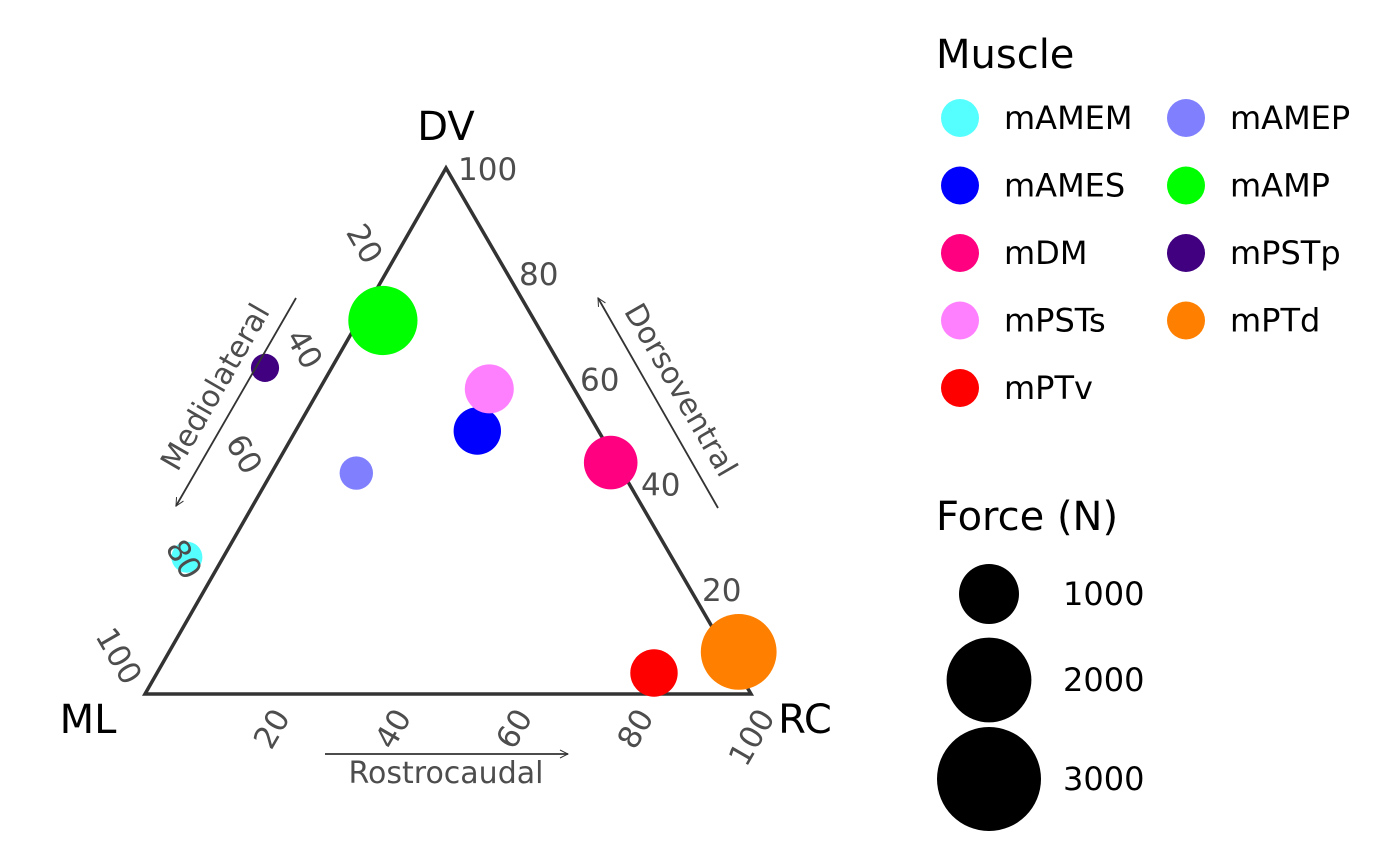  I want to click on legend-swatch-mAMES, so click(960, 185).